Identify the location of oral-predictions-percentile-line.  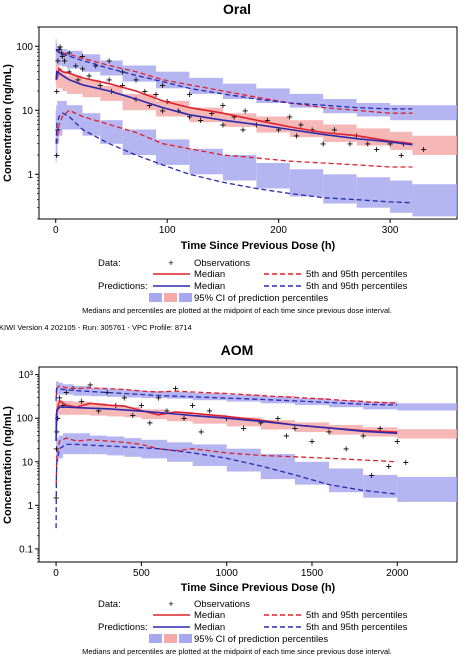
(234, 79).